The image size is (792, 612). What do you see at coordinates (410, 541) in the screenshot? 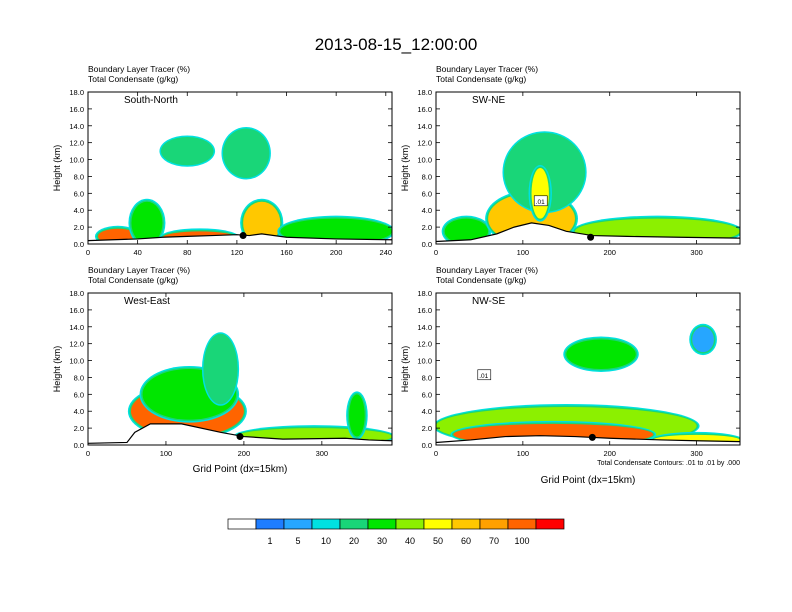
I see `colorbar-label: 40` at bounding box center [410, 541].